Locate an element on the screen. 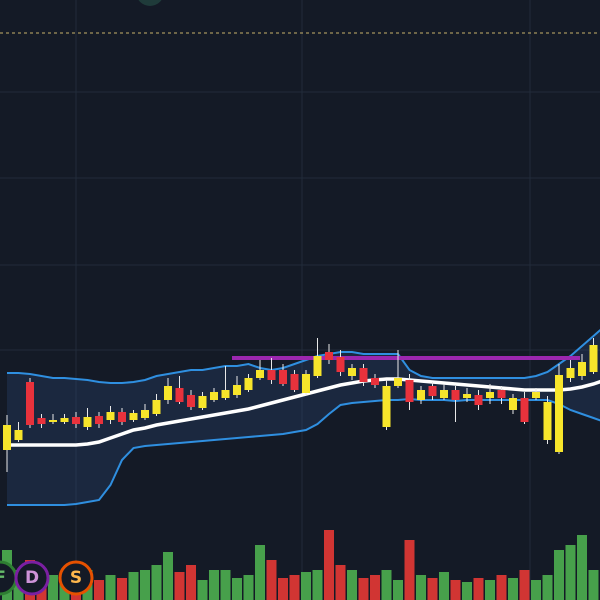  top-badge is located at coordinates (150, 3).